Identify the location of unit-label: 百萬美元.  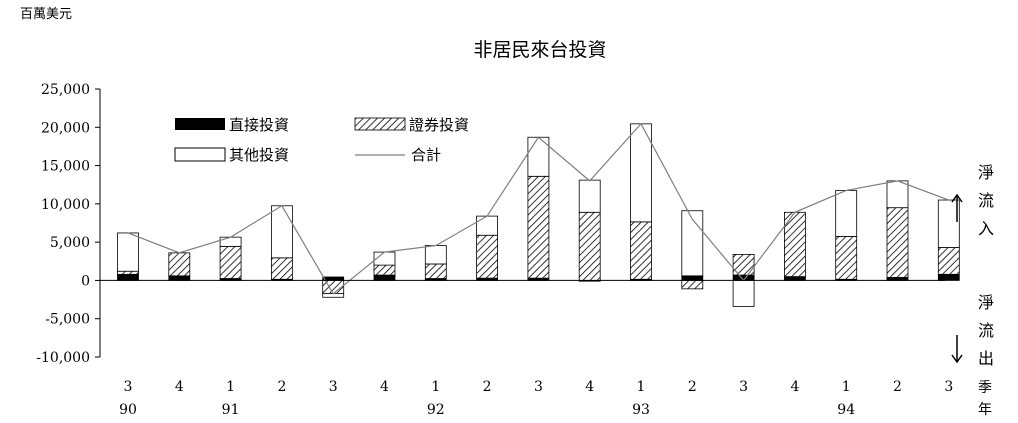
(46, 14).